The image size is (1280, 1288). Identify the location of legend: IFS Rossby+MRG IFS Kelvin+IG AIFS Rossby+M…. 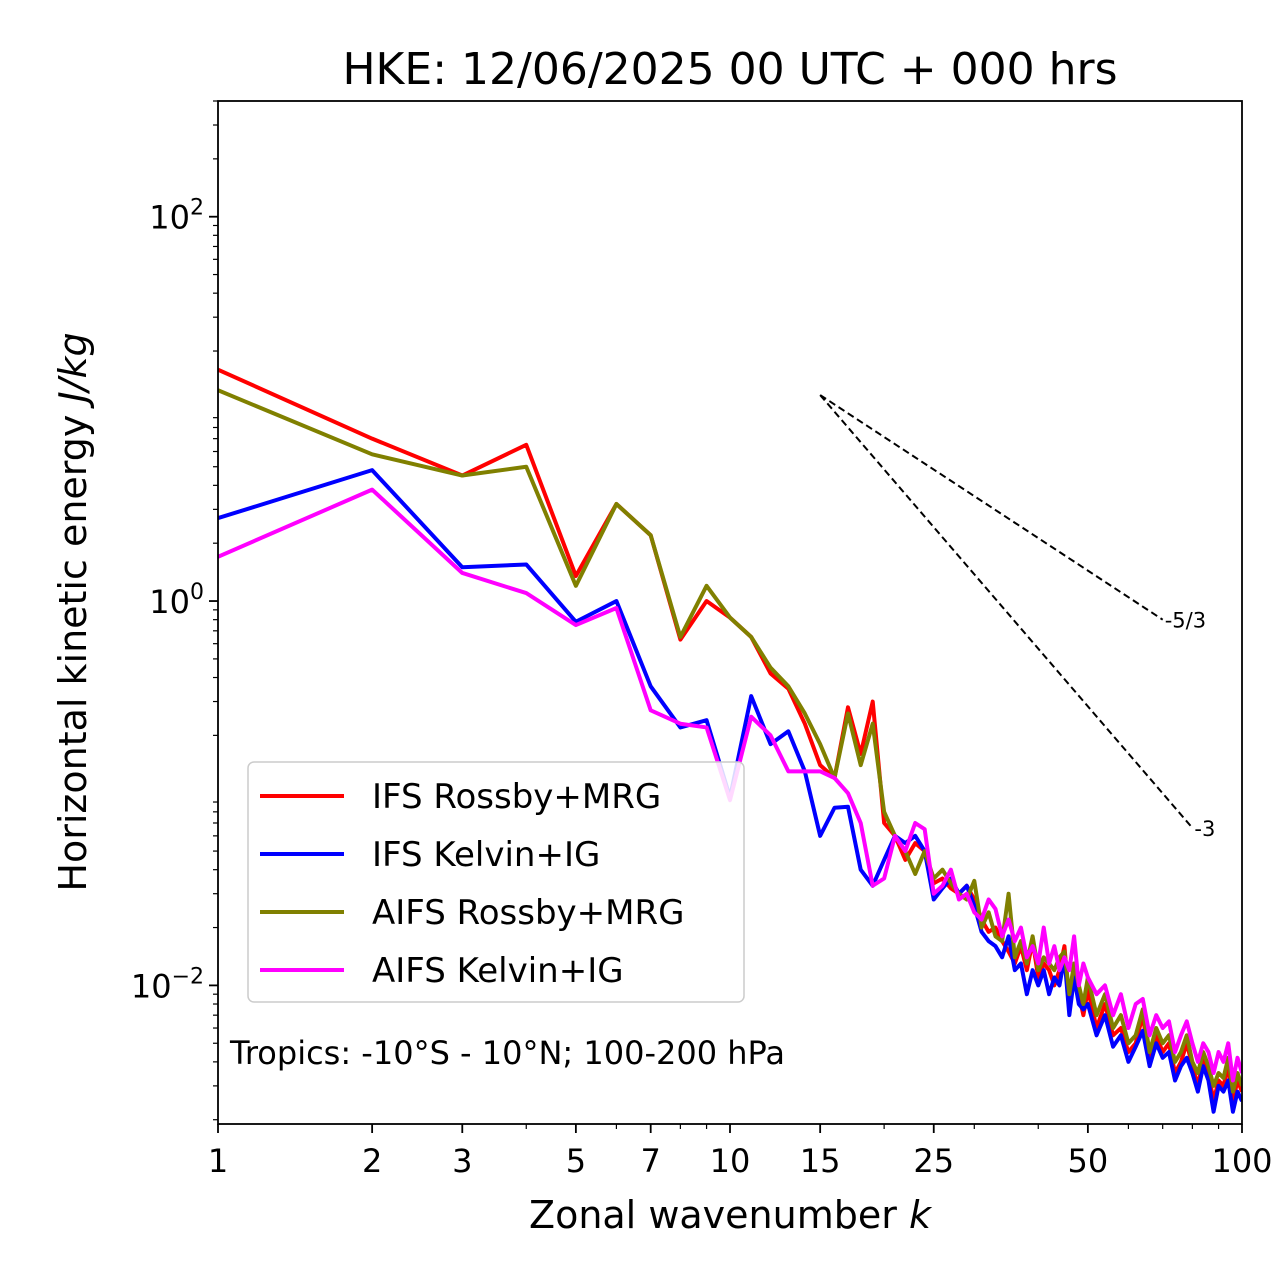
(496, 882).